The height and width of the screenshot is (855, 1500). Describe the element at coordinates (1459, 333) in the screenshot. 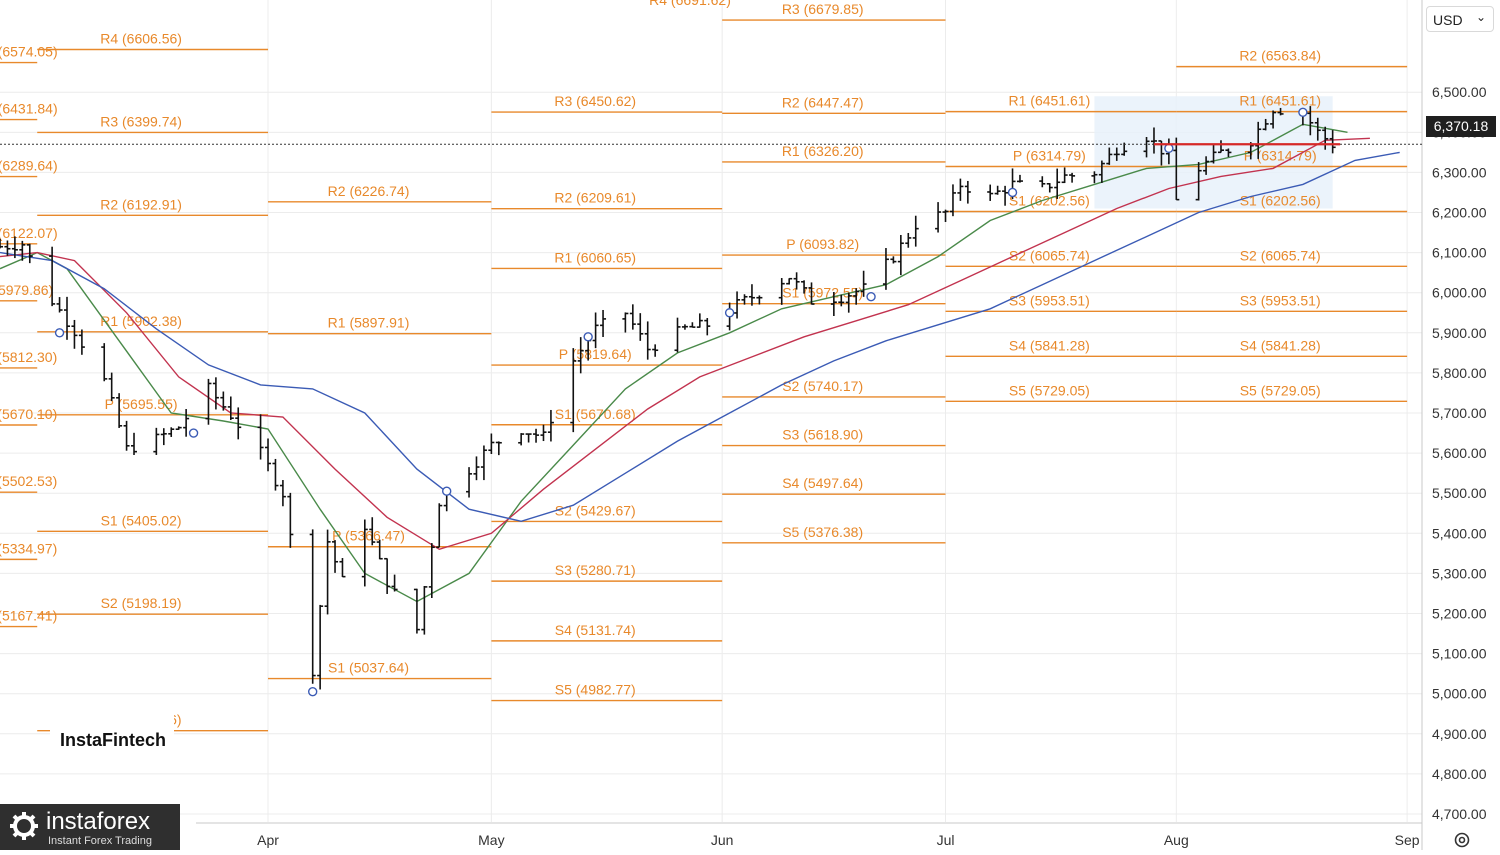

I see `y-tick-label: 5,900.00` at that location.